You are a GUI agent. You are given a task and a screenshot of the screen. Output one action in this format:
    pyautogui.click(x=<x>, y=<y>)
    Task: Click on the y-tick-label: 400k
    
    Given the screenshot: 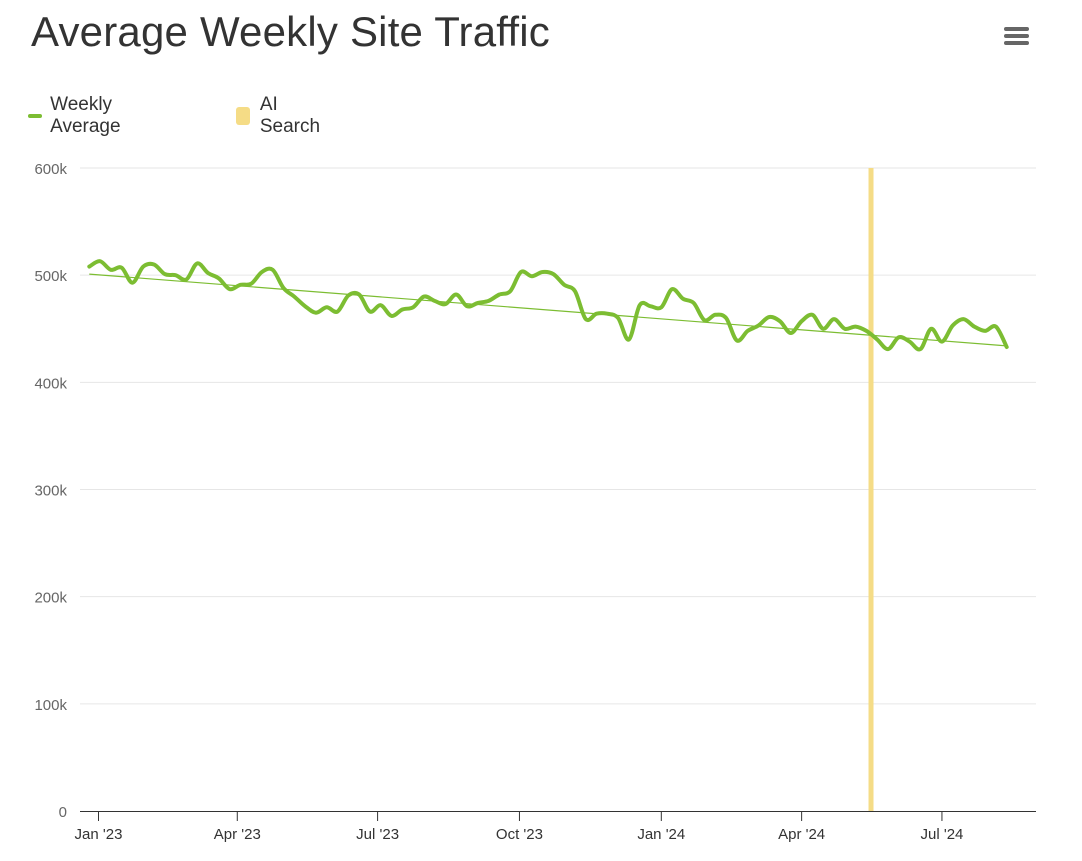 What is the action you would take?
    pyautogui.click(x=50, y=383)
    